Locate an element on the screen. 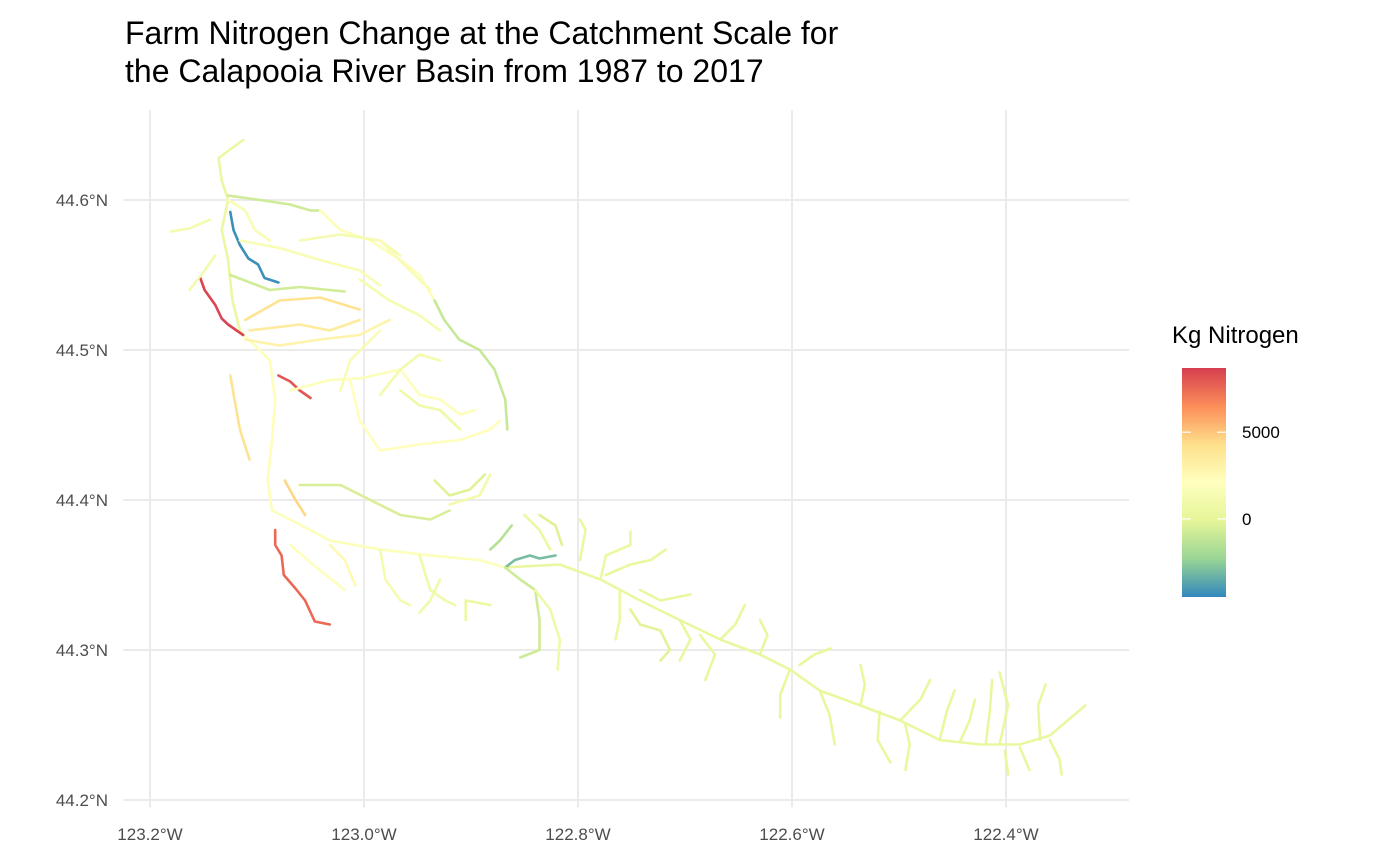 Image resolution: width=1400 pixels, height=865 pixels. y-axis-ticks: 44.2°N 44.3°N 44.4°N 44.5°N 44.6°N is located at coordinates (82, 500).